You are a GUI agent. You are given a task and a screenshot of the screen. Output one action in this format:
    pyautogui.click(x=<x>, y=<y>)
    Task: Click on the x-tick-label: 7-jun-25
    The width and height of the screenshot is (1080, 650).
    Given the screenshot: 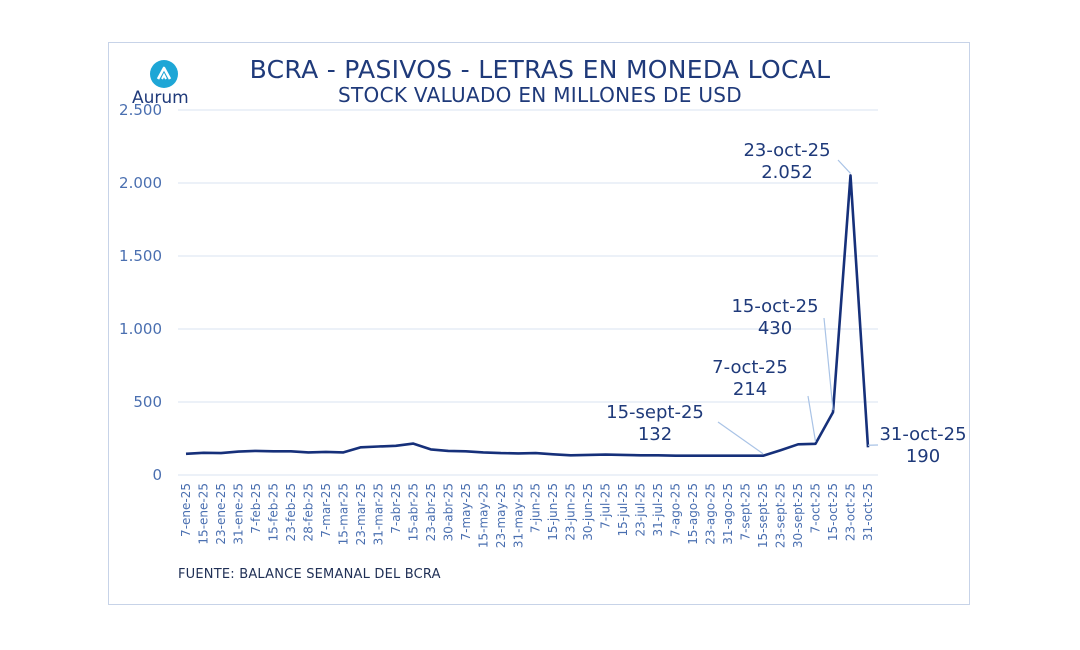 What is the action you would take?
    pyautogui.click(x=536, y=508)
    